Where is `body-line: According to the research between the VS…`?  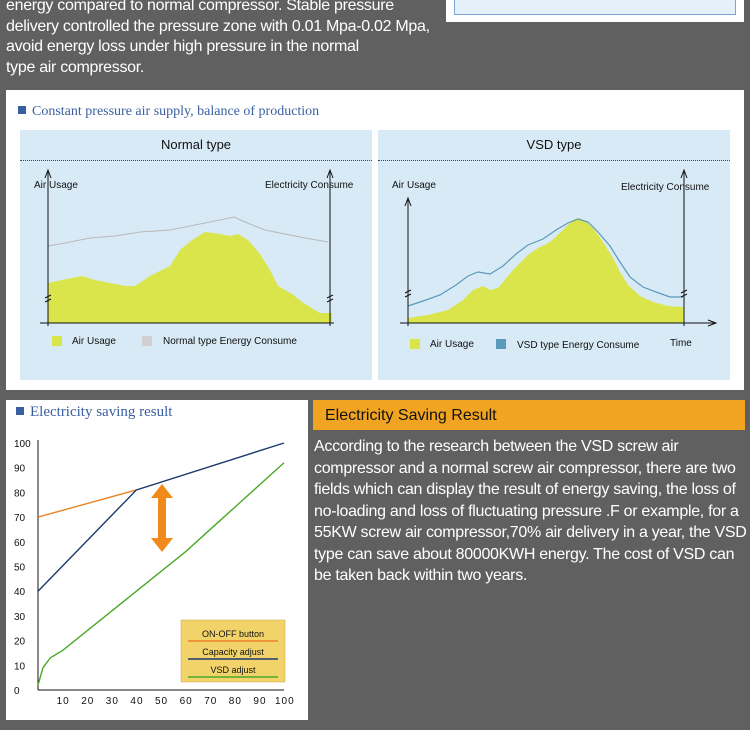 body-line: According to the research between the VS… is located at coordinates (496, 446).